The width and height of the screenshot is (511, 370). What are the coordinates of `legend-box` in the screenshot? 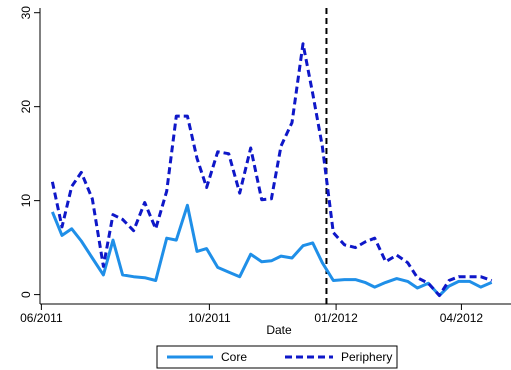 It's located at (277, 357).